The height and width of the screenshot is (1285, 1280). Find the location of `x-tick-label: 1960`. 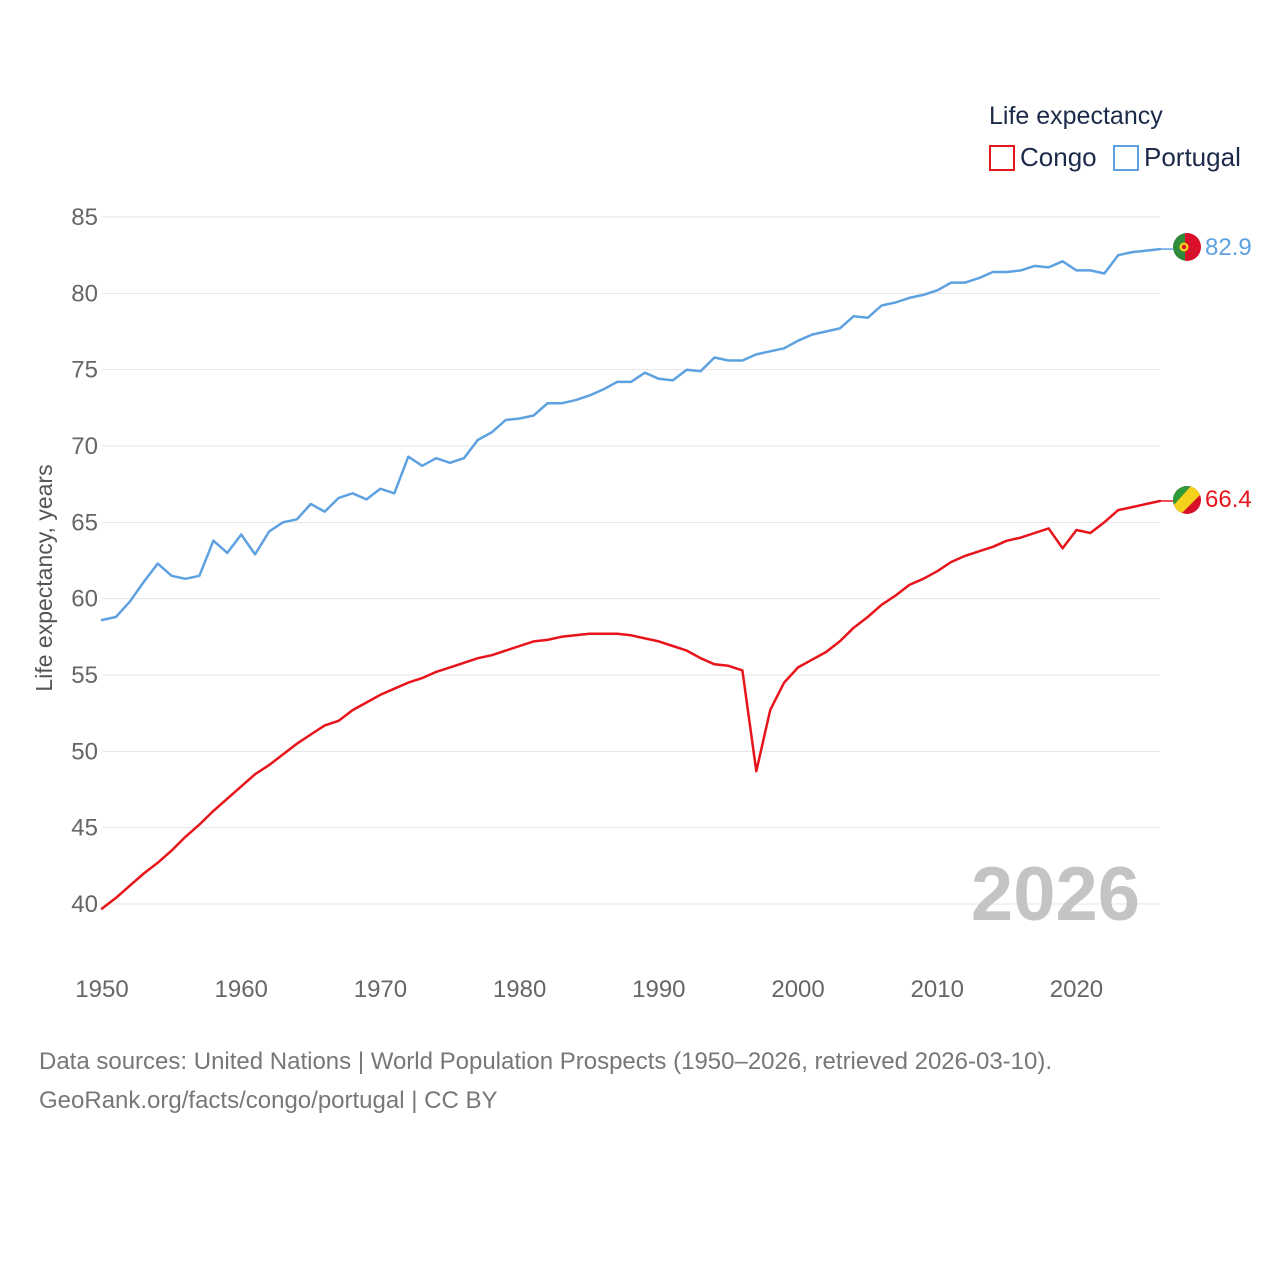

x-tick-label: 1960 is located at coordinates (241, 989).